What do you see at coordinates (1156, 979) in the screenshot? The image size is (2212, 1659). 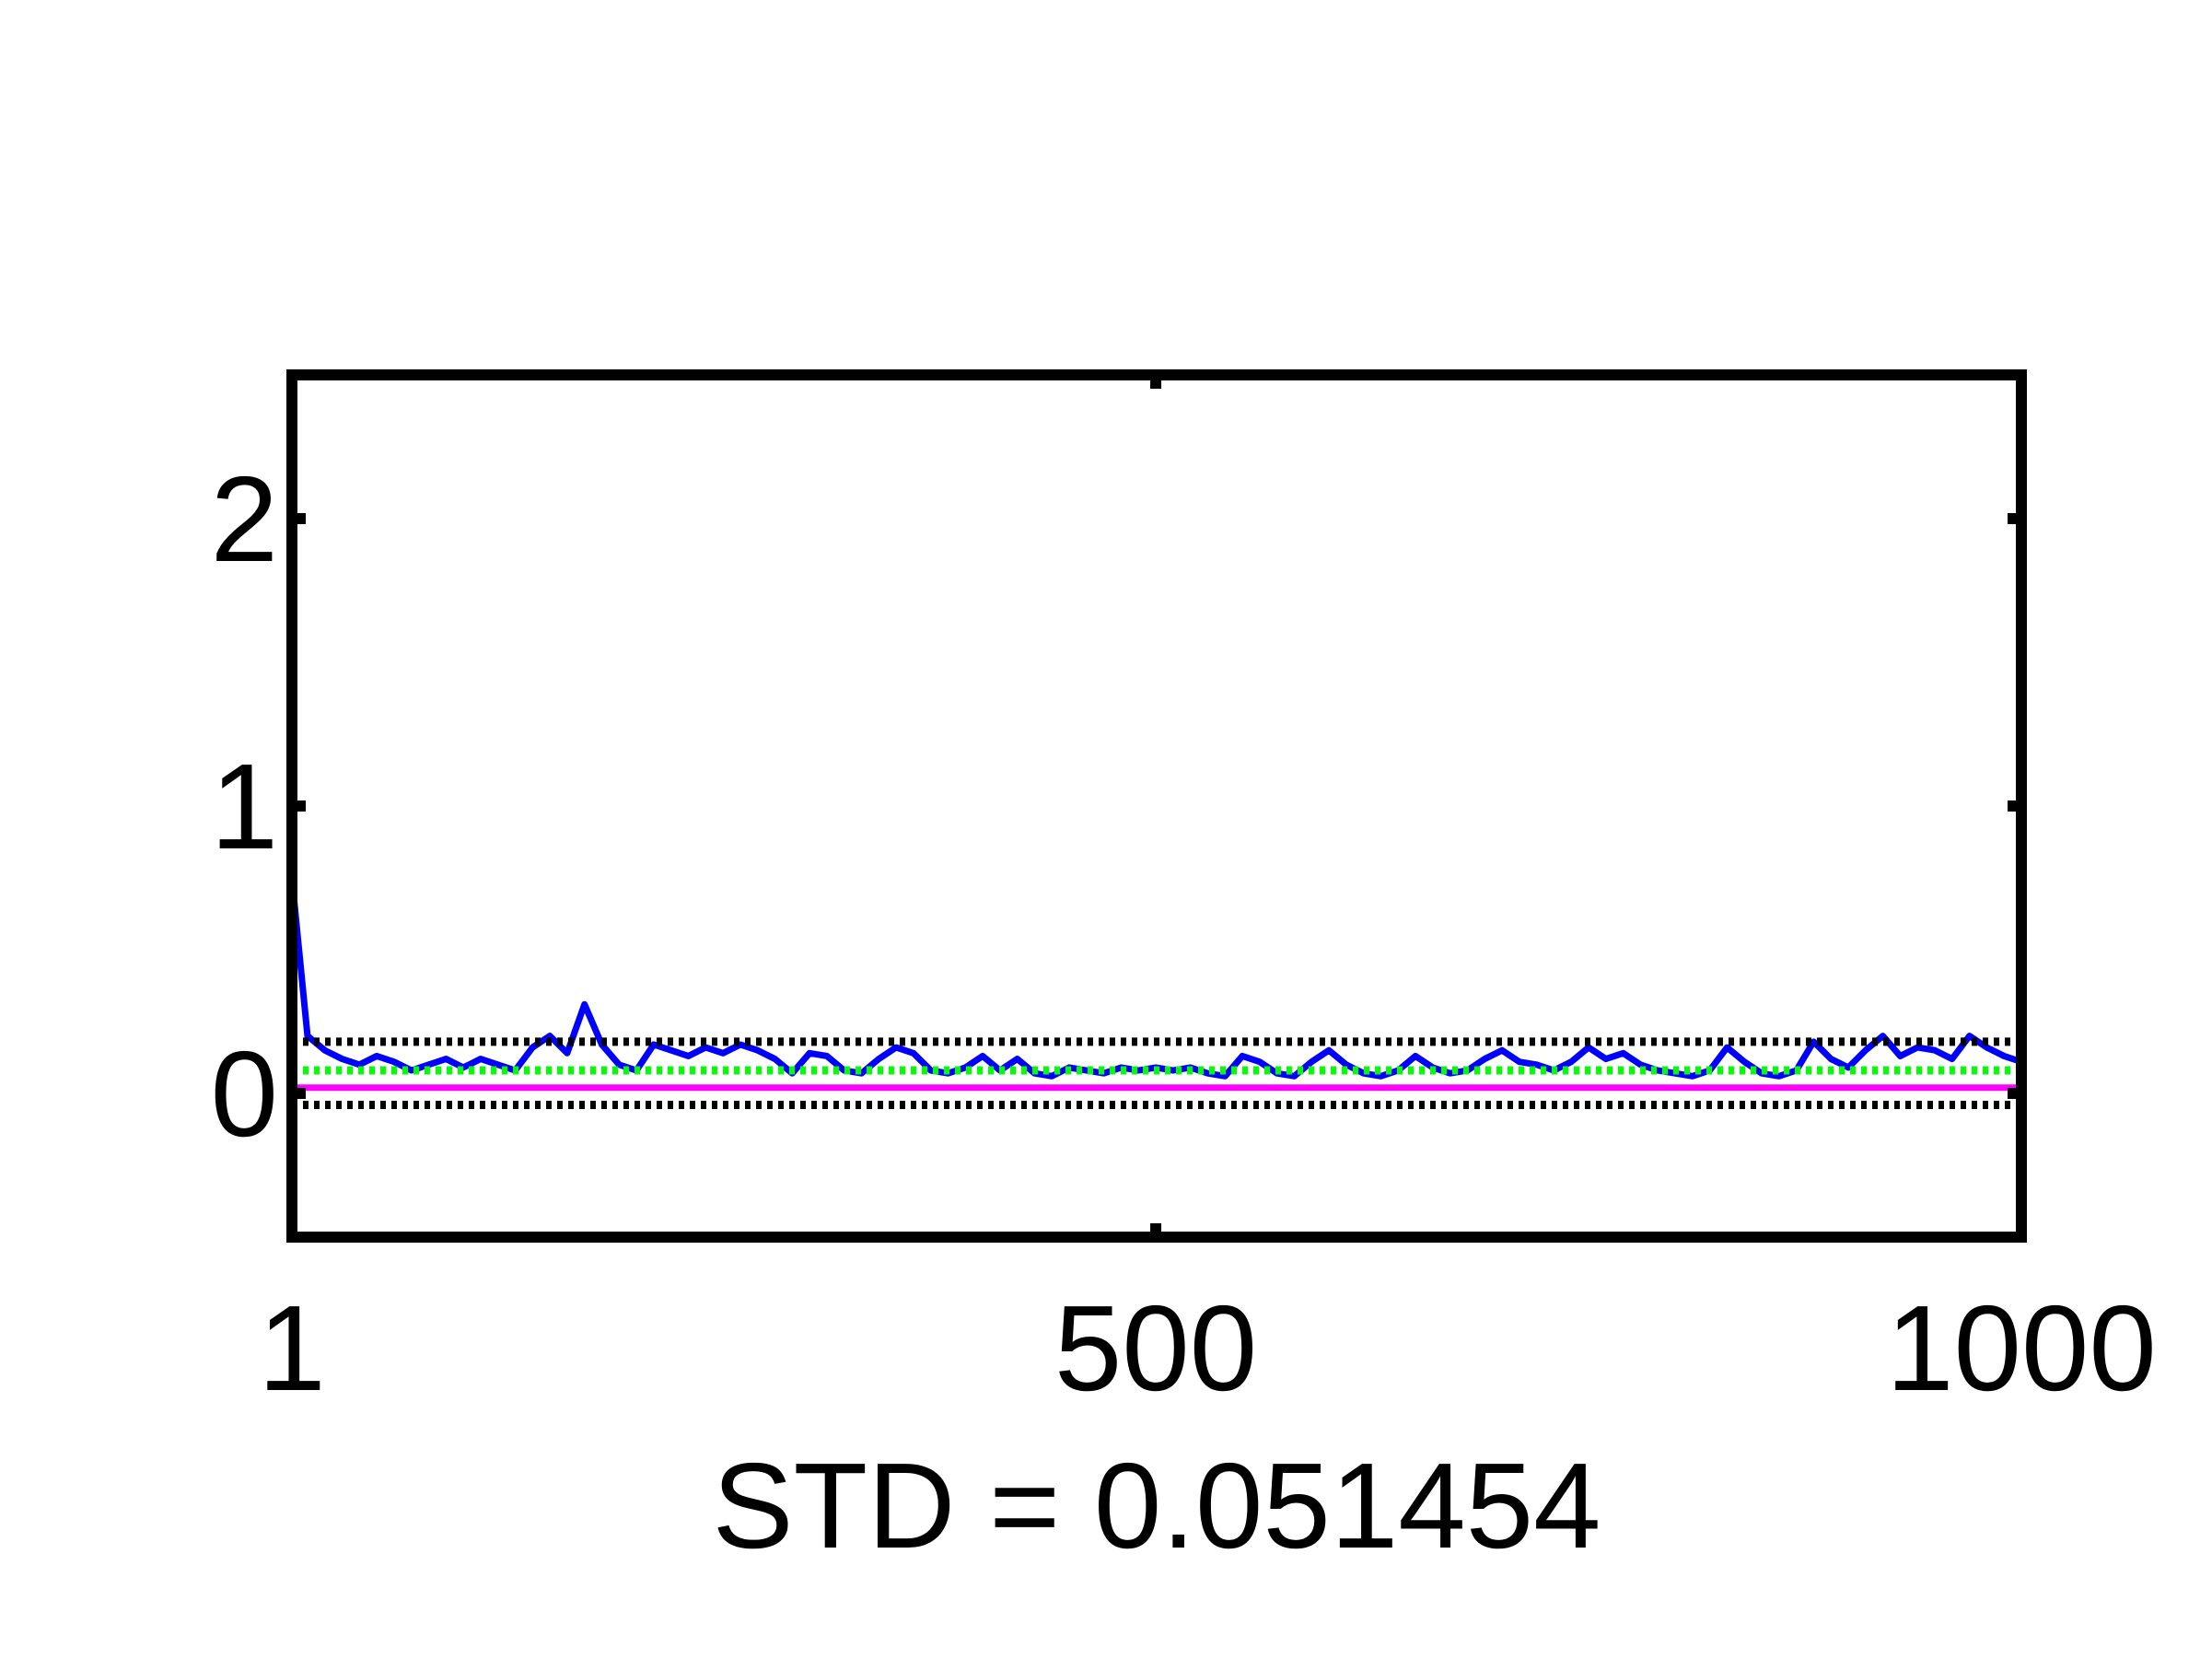 I see `series-line` at bounding box center [1156, 979].